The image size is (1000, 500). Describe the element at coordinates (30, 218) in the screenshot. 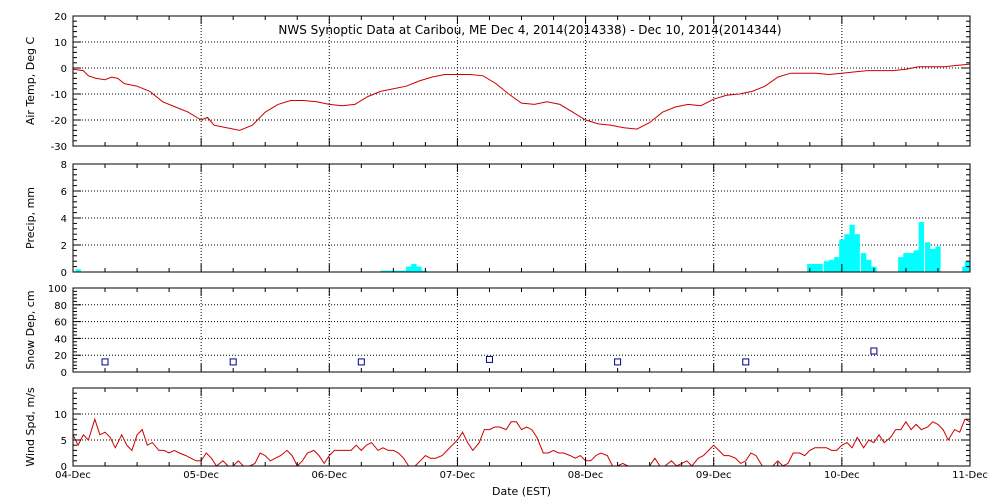

I see `y-axis-label: Precip, mm` at that location.